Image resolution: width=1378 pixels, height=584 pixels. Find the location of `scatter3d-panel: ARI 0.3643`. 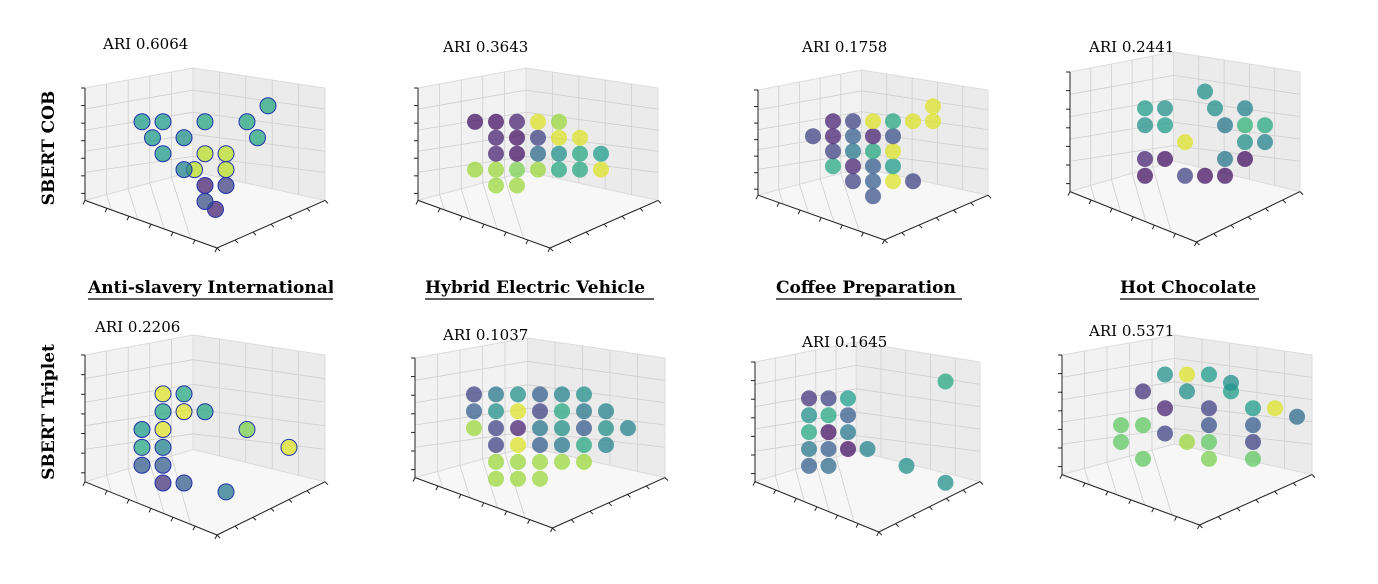

scatter3d-panel: ARI 0.3643 is located at coordinates (538, 145).